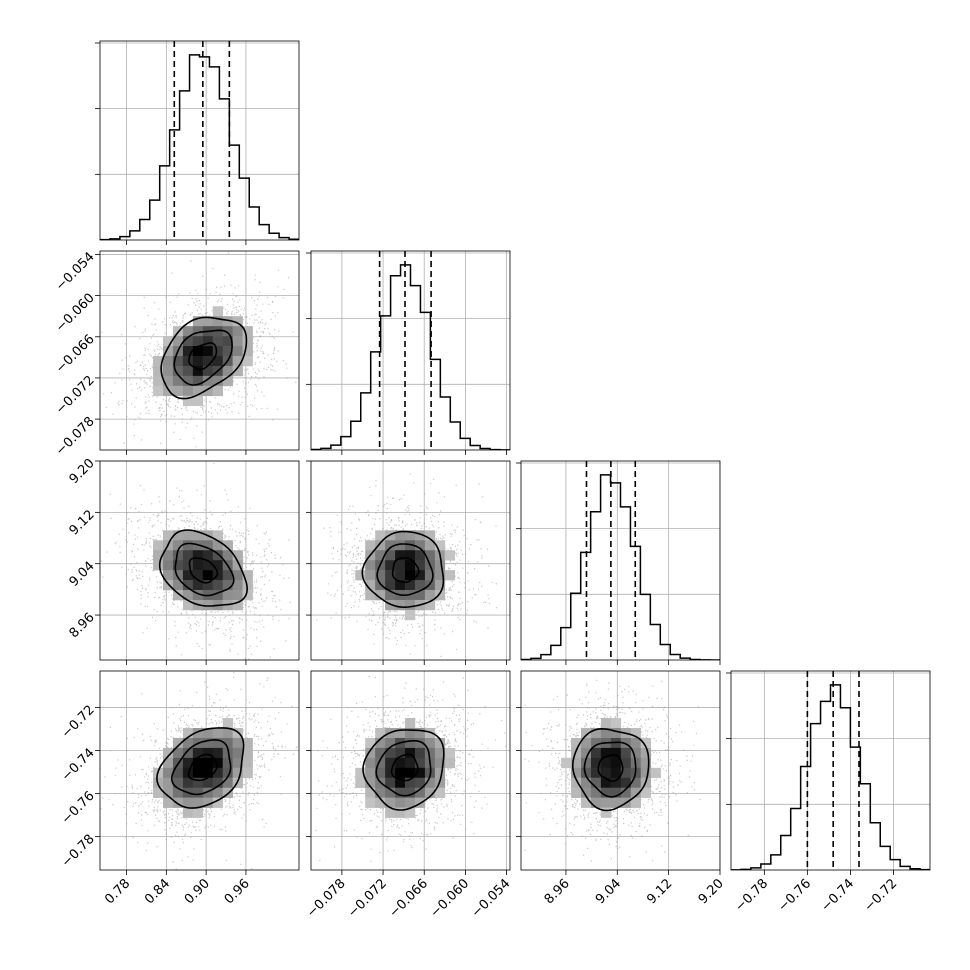 The image size is (970, 970). What do you see at coordinates (82, 522) in the screenshot?
I see `y-tick-label: 9.12` at bounding box center [82, 522].